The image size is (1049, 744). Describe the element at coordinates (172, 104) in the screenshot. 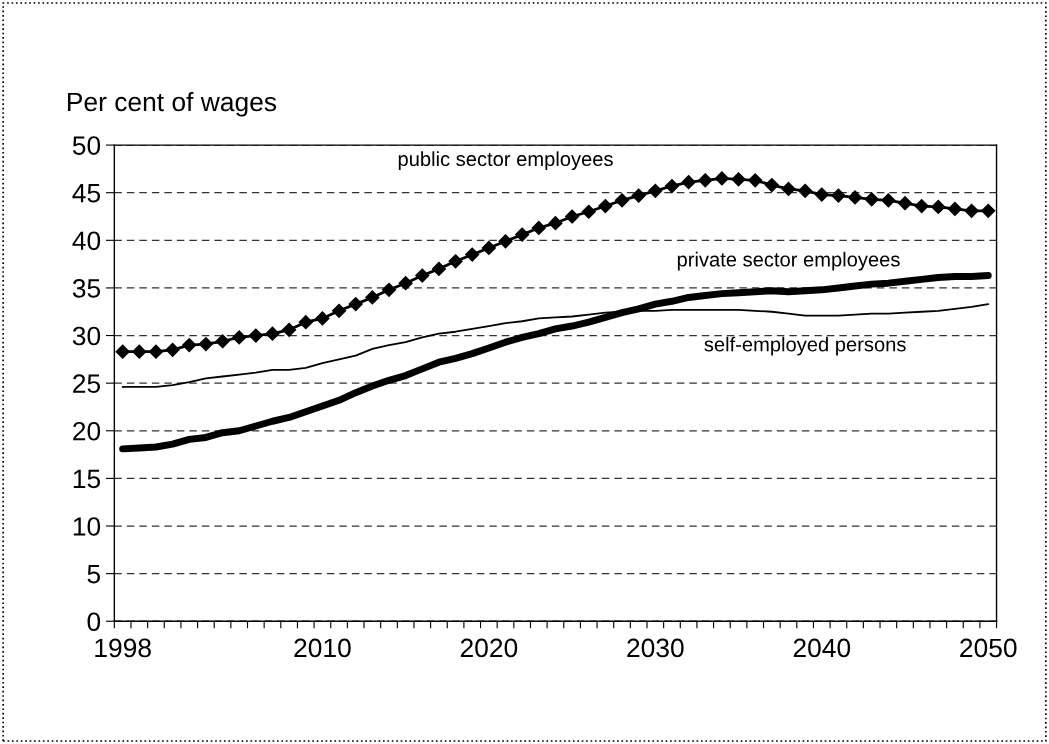

I see `y-axis-title: Per cent of wages` at that location.